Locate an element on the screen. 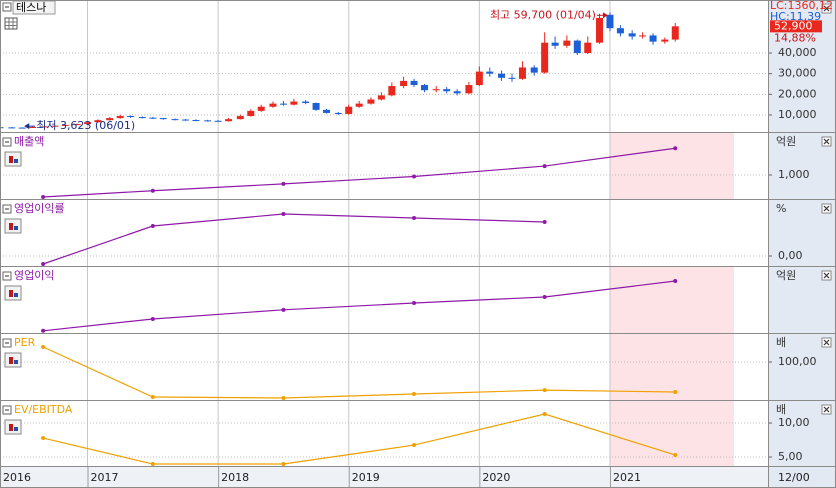 The width and height of the screenshot is (836, 488). panel-title: EV/EBITDA is located at coordinates (43, 409).